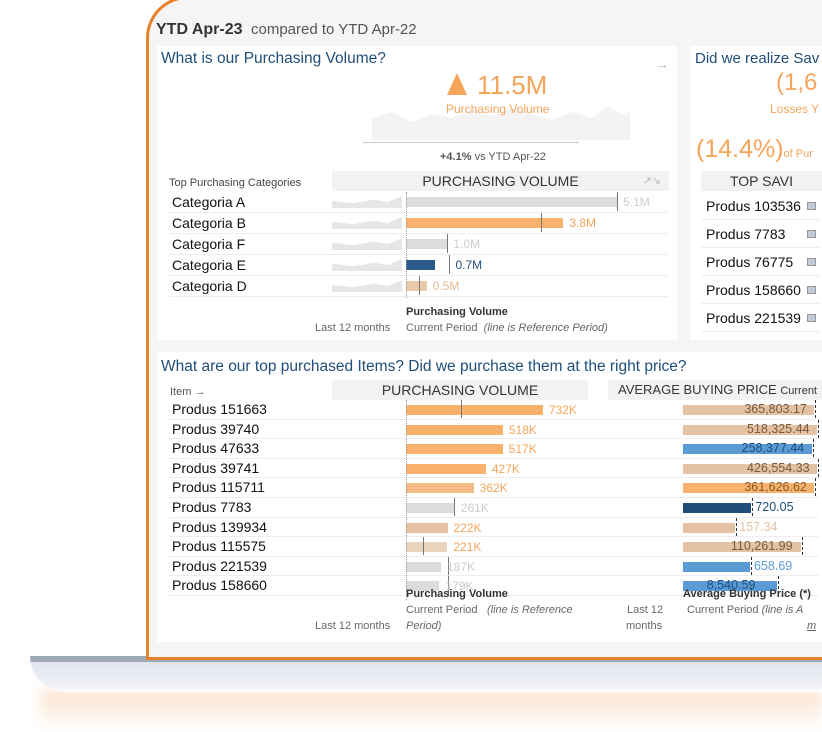 This screenshot has width=822, height=732. What do you see at coordinates (782, 610) in the screenshot?
I see `price-legend-ref: (line is A` at bounding box center [782, 610].